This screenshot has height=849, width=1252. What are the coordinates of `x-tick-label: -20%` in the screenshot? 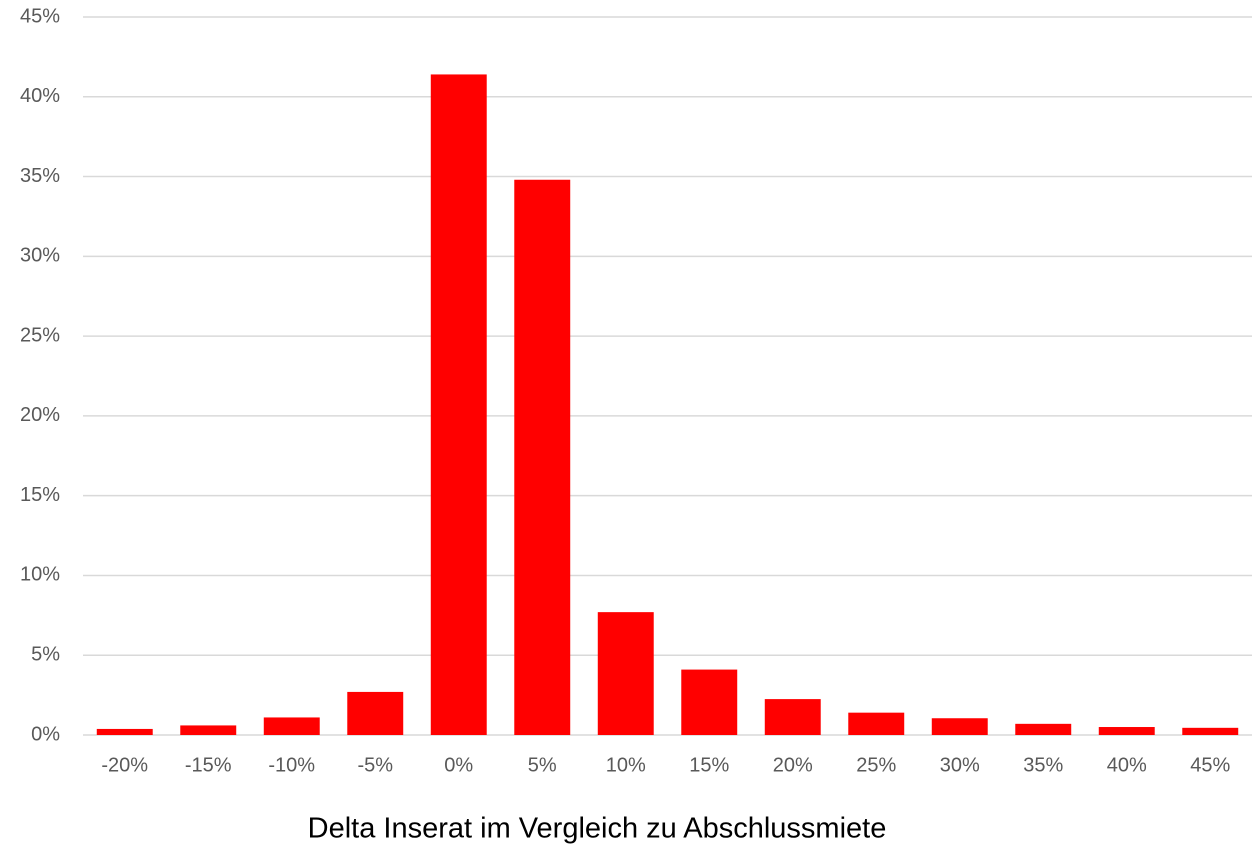 It's located at (124, 765).